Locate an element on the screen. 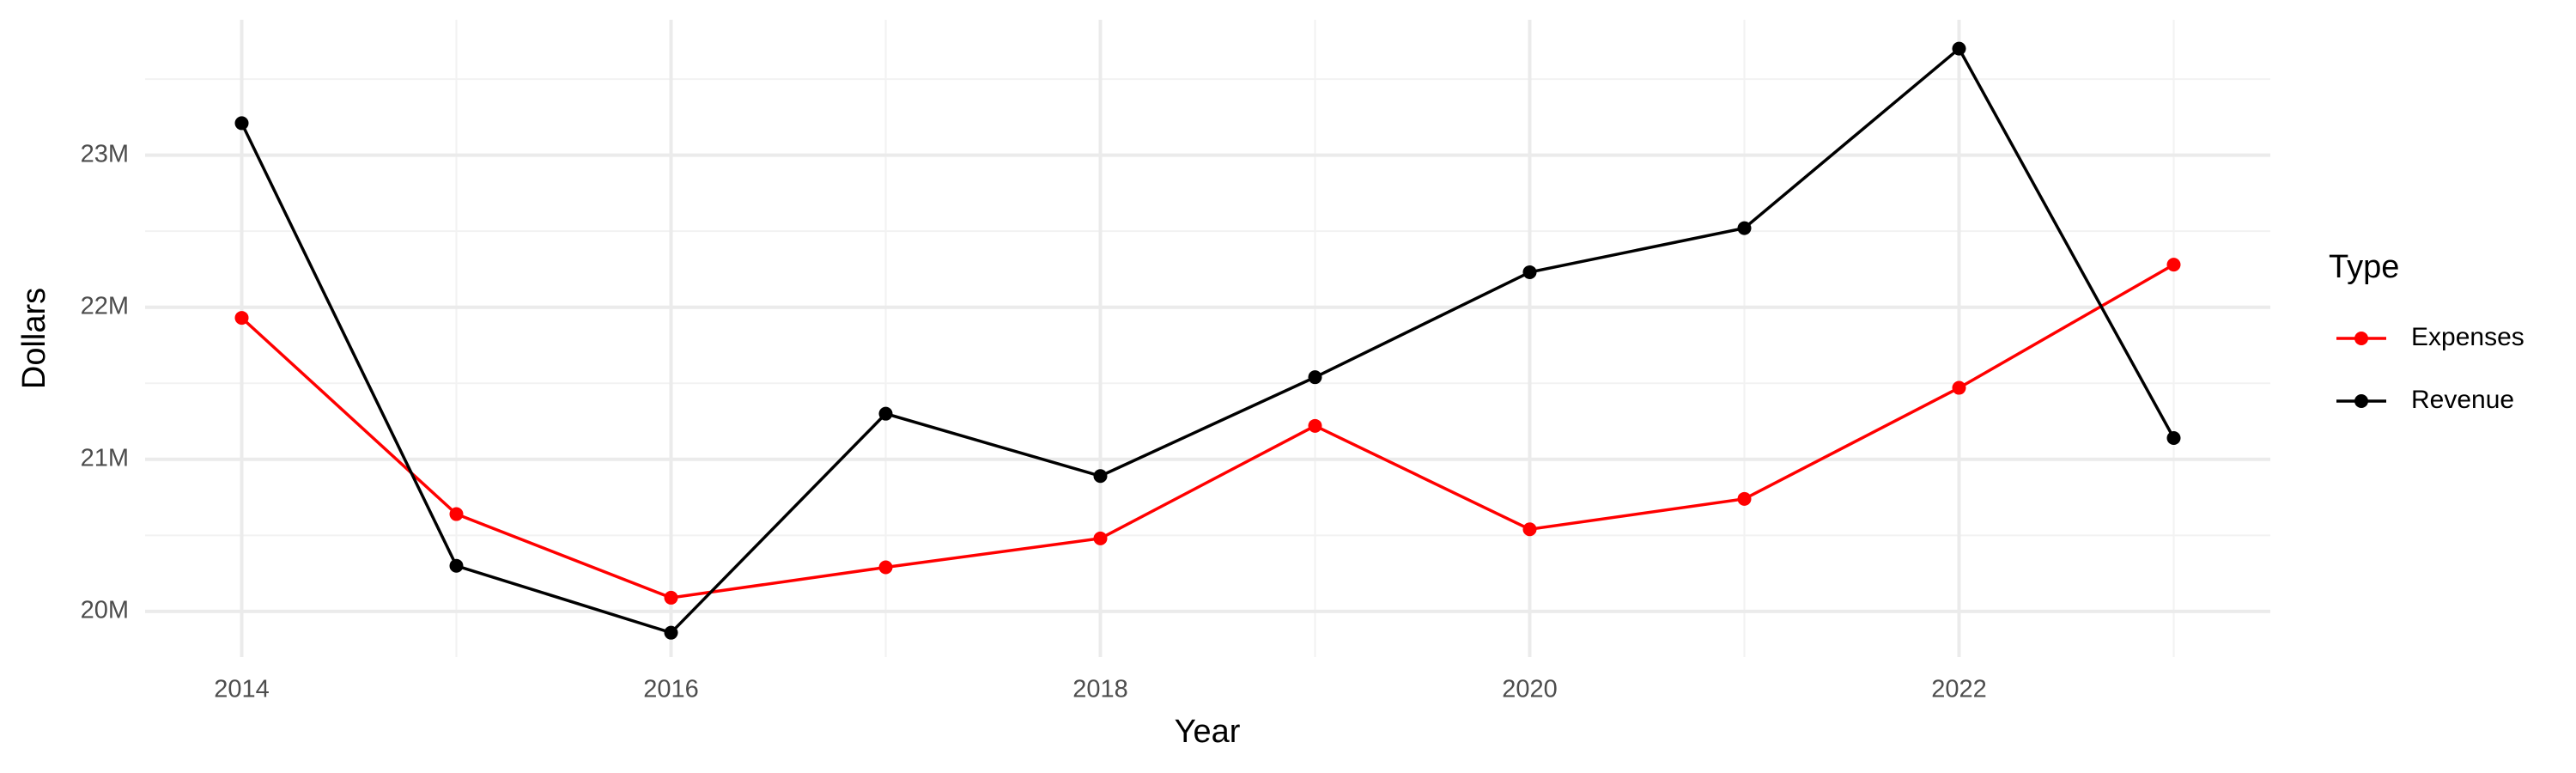 Image resolution: width=2576 pixels, height=773 pixels. legend-label: Revenue is located at coordinates (2463, 400).